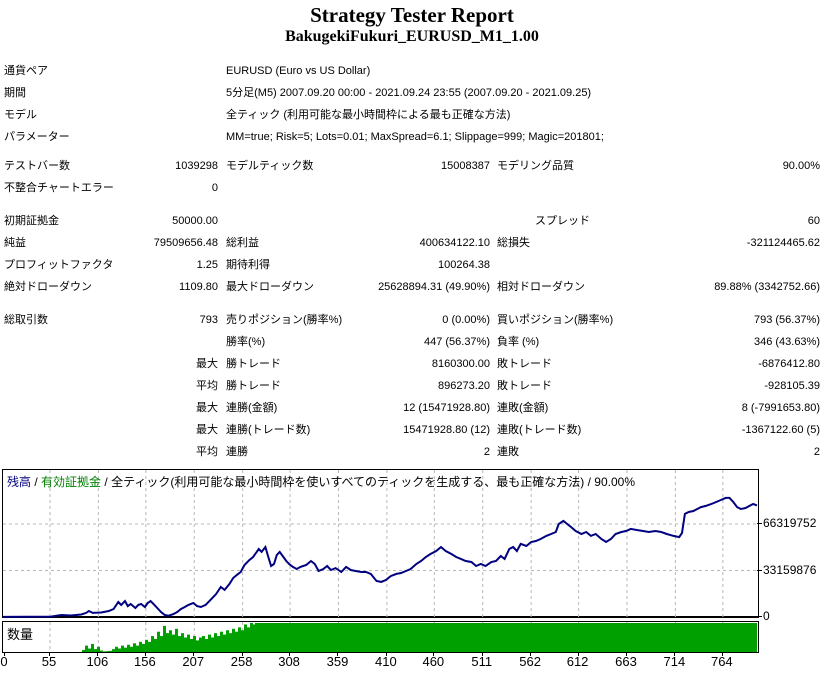 The height and width of the screenshot is (675, 824). What do you see at coordinates (562, 221) in the screenshot?
I see `row-label: スプレッド` at bounding box center [562, 221].